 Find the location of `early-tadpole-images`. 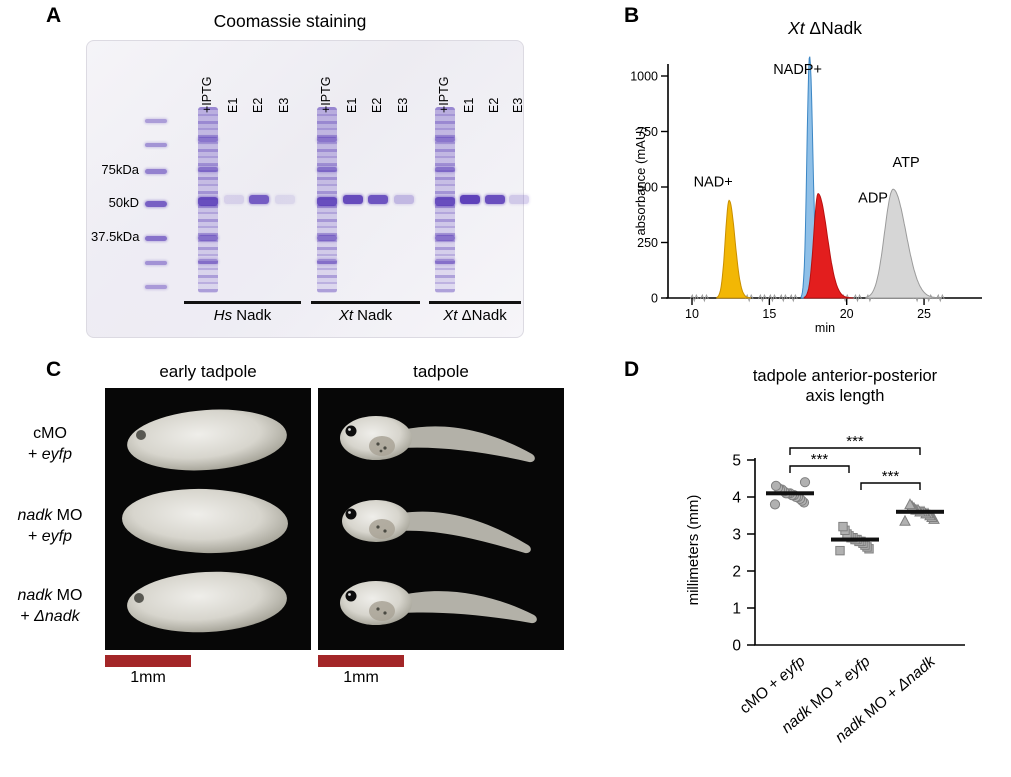

early-tadpole-images is located at coordinates (208, 519).